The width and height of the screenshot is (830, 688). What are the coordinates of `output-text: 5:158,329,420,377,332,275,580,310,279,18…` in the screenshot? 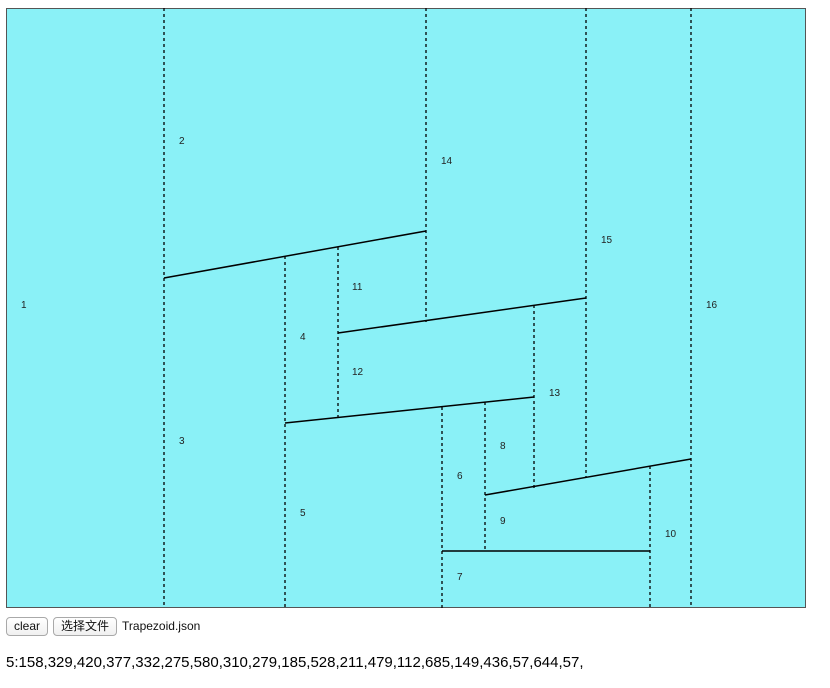 It's located at (295, 662).